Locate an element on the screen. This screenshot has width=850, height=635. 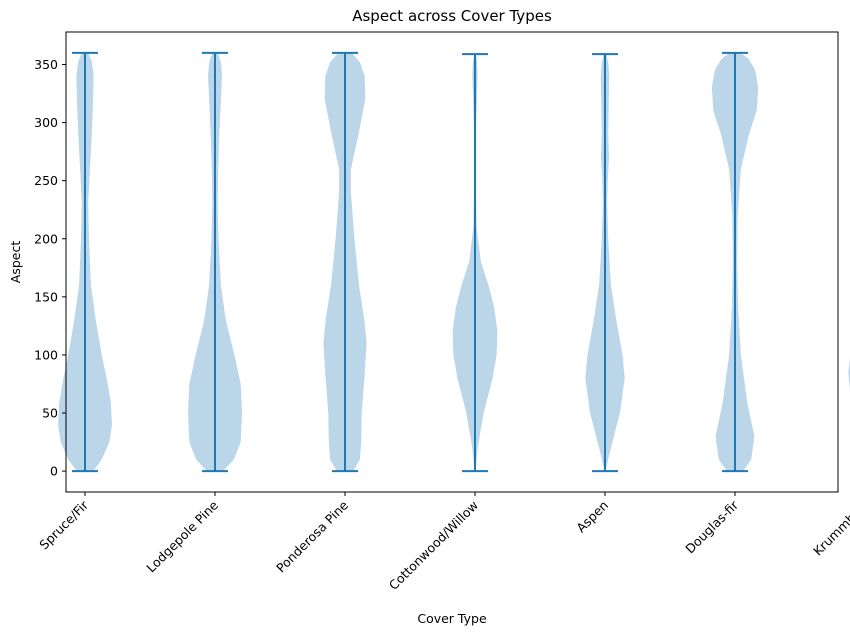
y-tick-label: 150 is located at coordinates (46, 296).